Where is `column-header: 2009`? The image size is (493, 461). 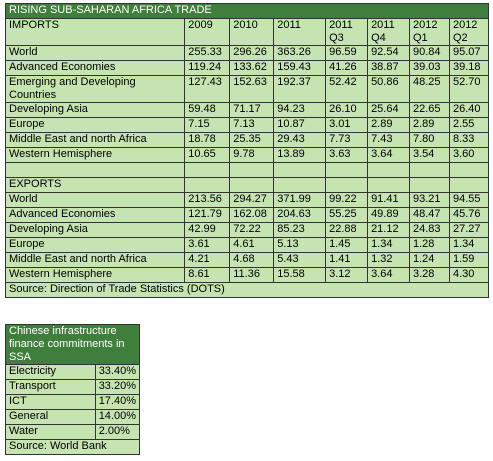
column-header: 2009 is located at coordinates (207, 32).